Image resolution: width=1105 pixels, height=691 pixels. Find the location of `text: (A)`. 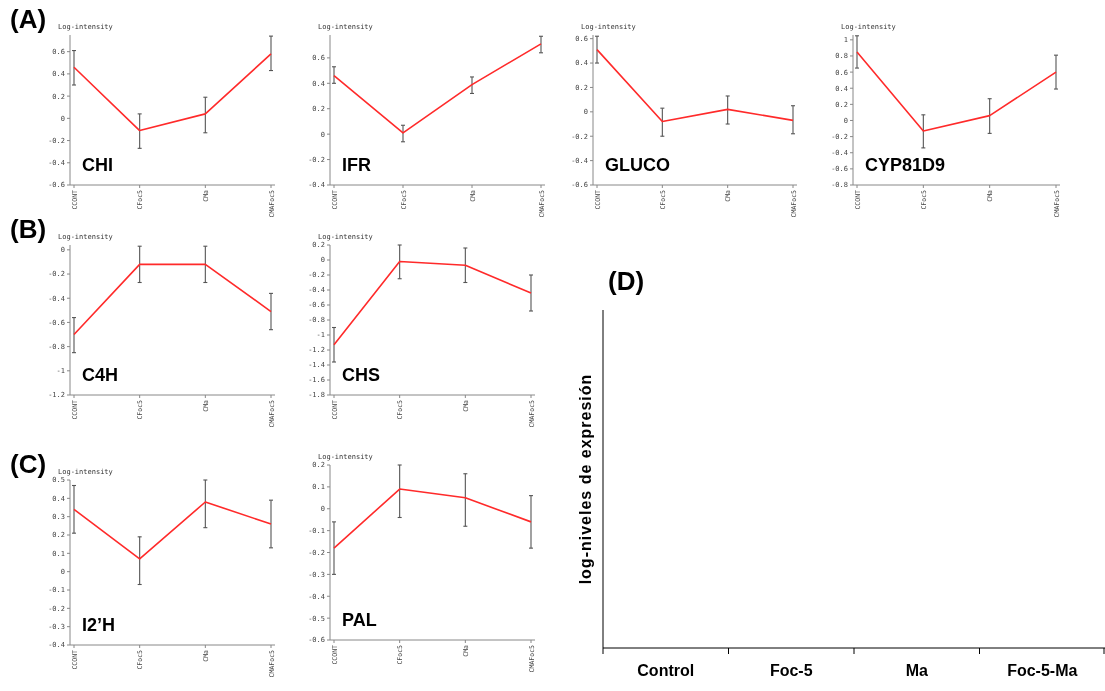

text: (A) is located at coordinates (28, 19).